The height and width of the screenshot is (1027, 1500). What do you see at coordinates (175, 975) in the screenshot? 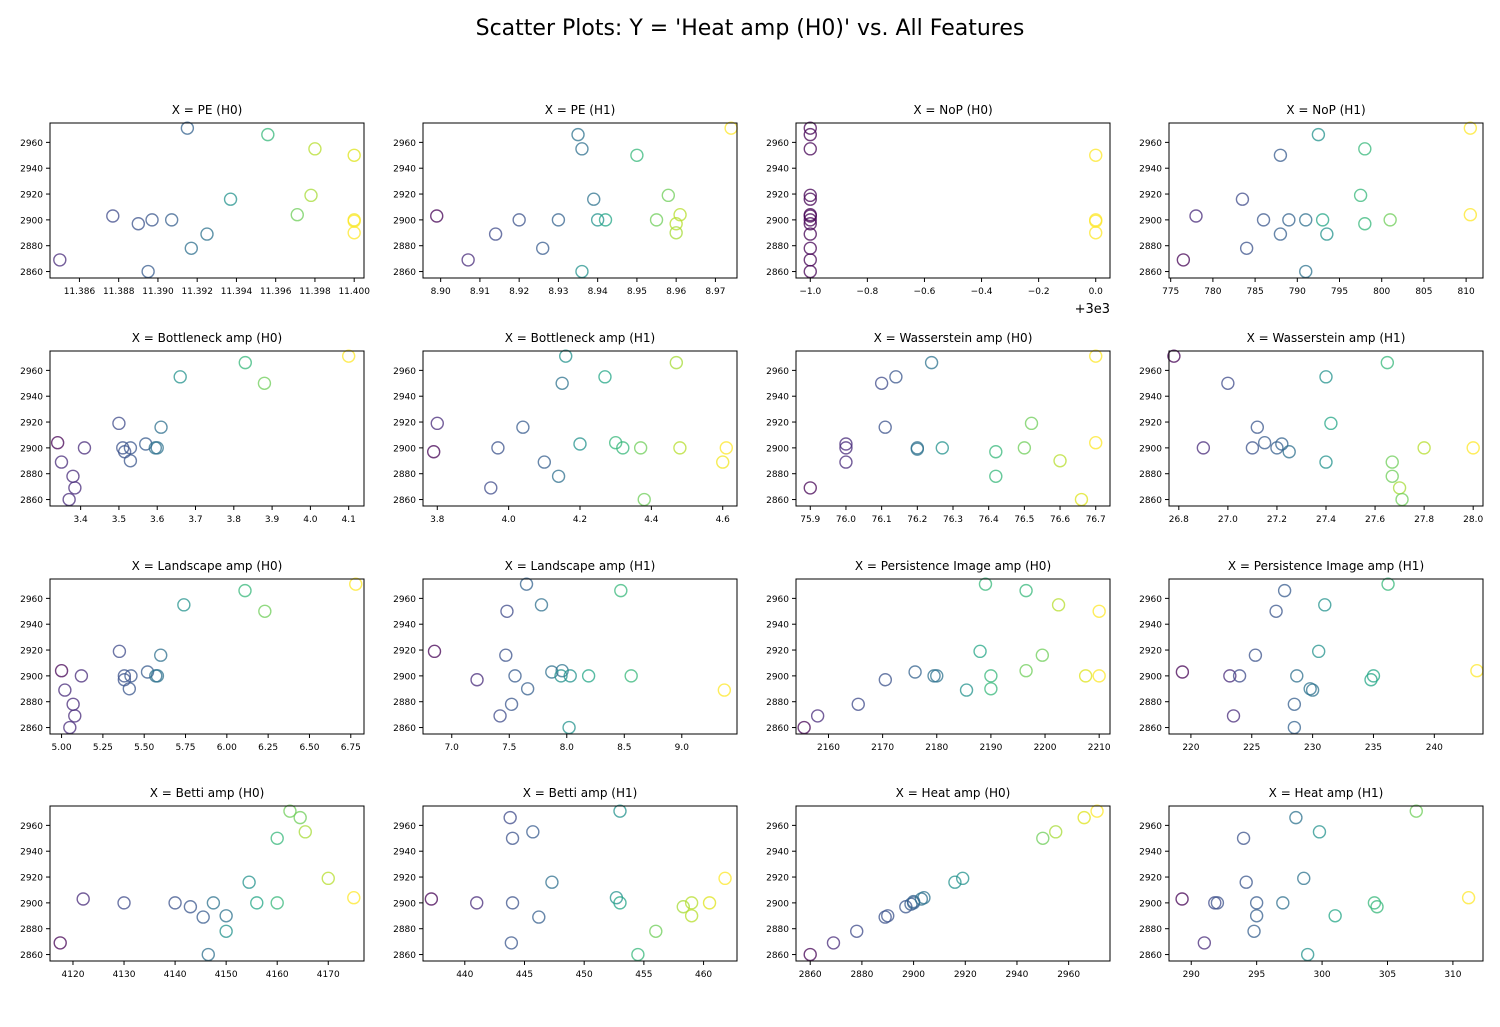
I see `x-tick-label: 4140` at bounding box center [175, 975].